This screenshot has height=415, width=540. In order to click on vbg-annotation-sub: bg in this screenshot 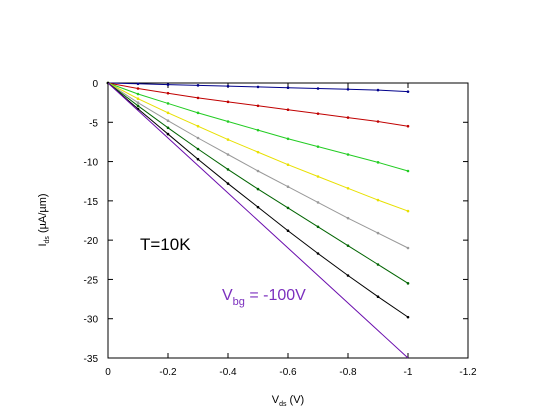, I will do `click(239, 302)`.